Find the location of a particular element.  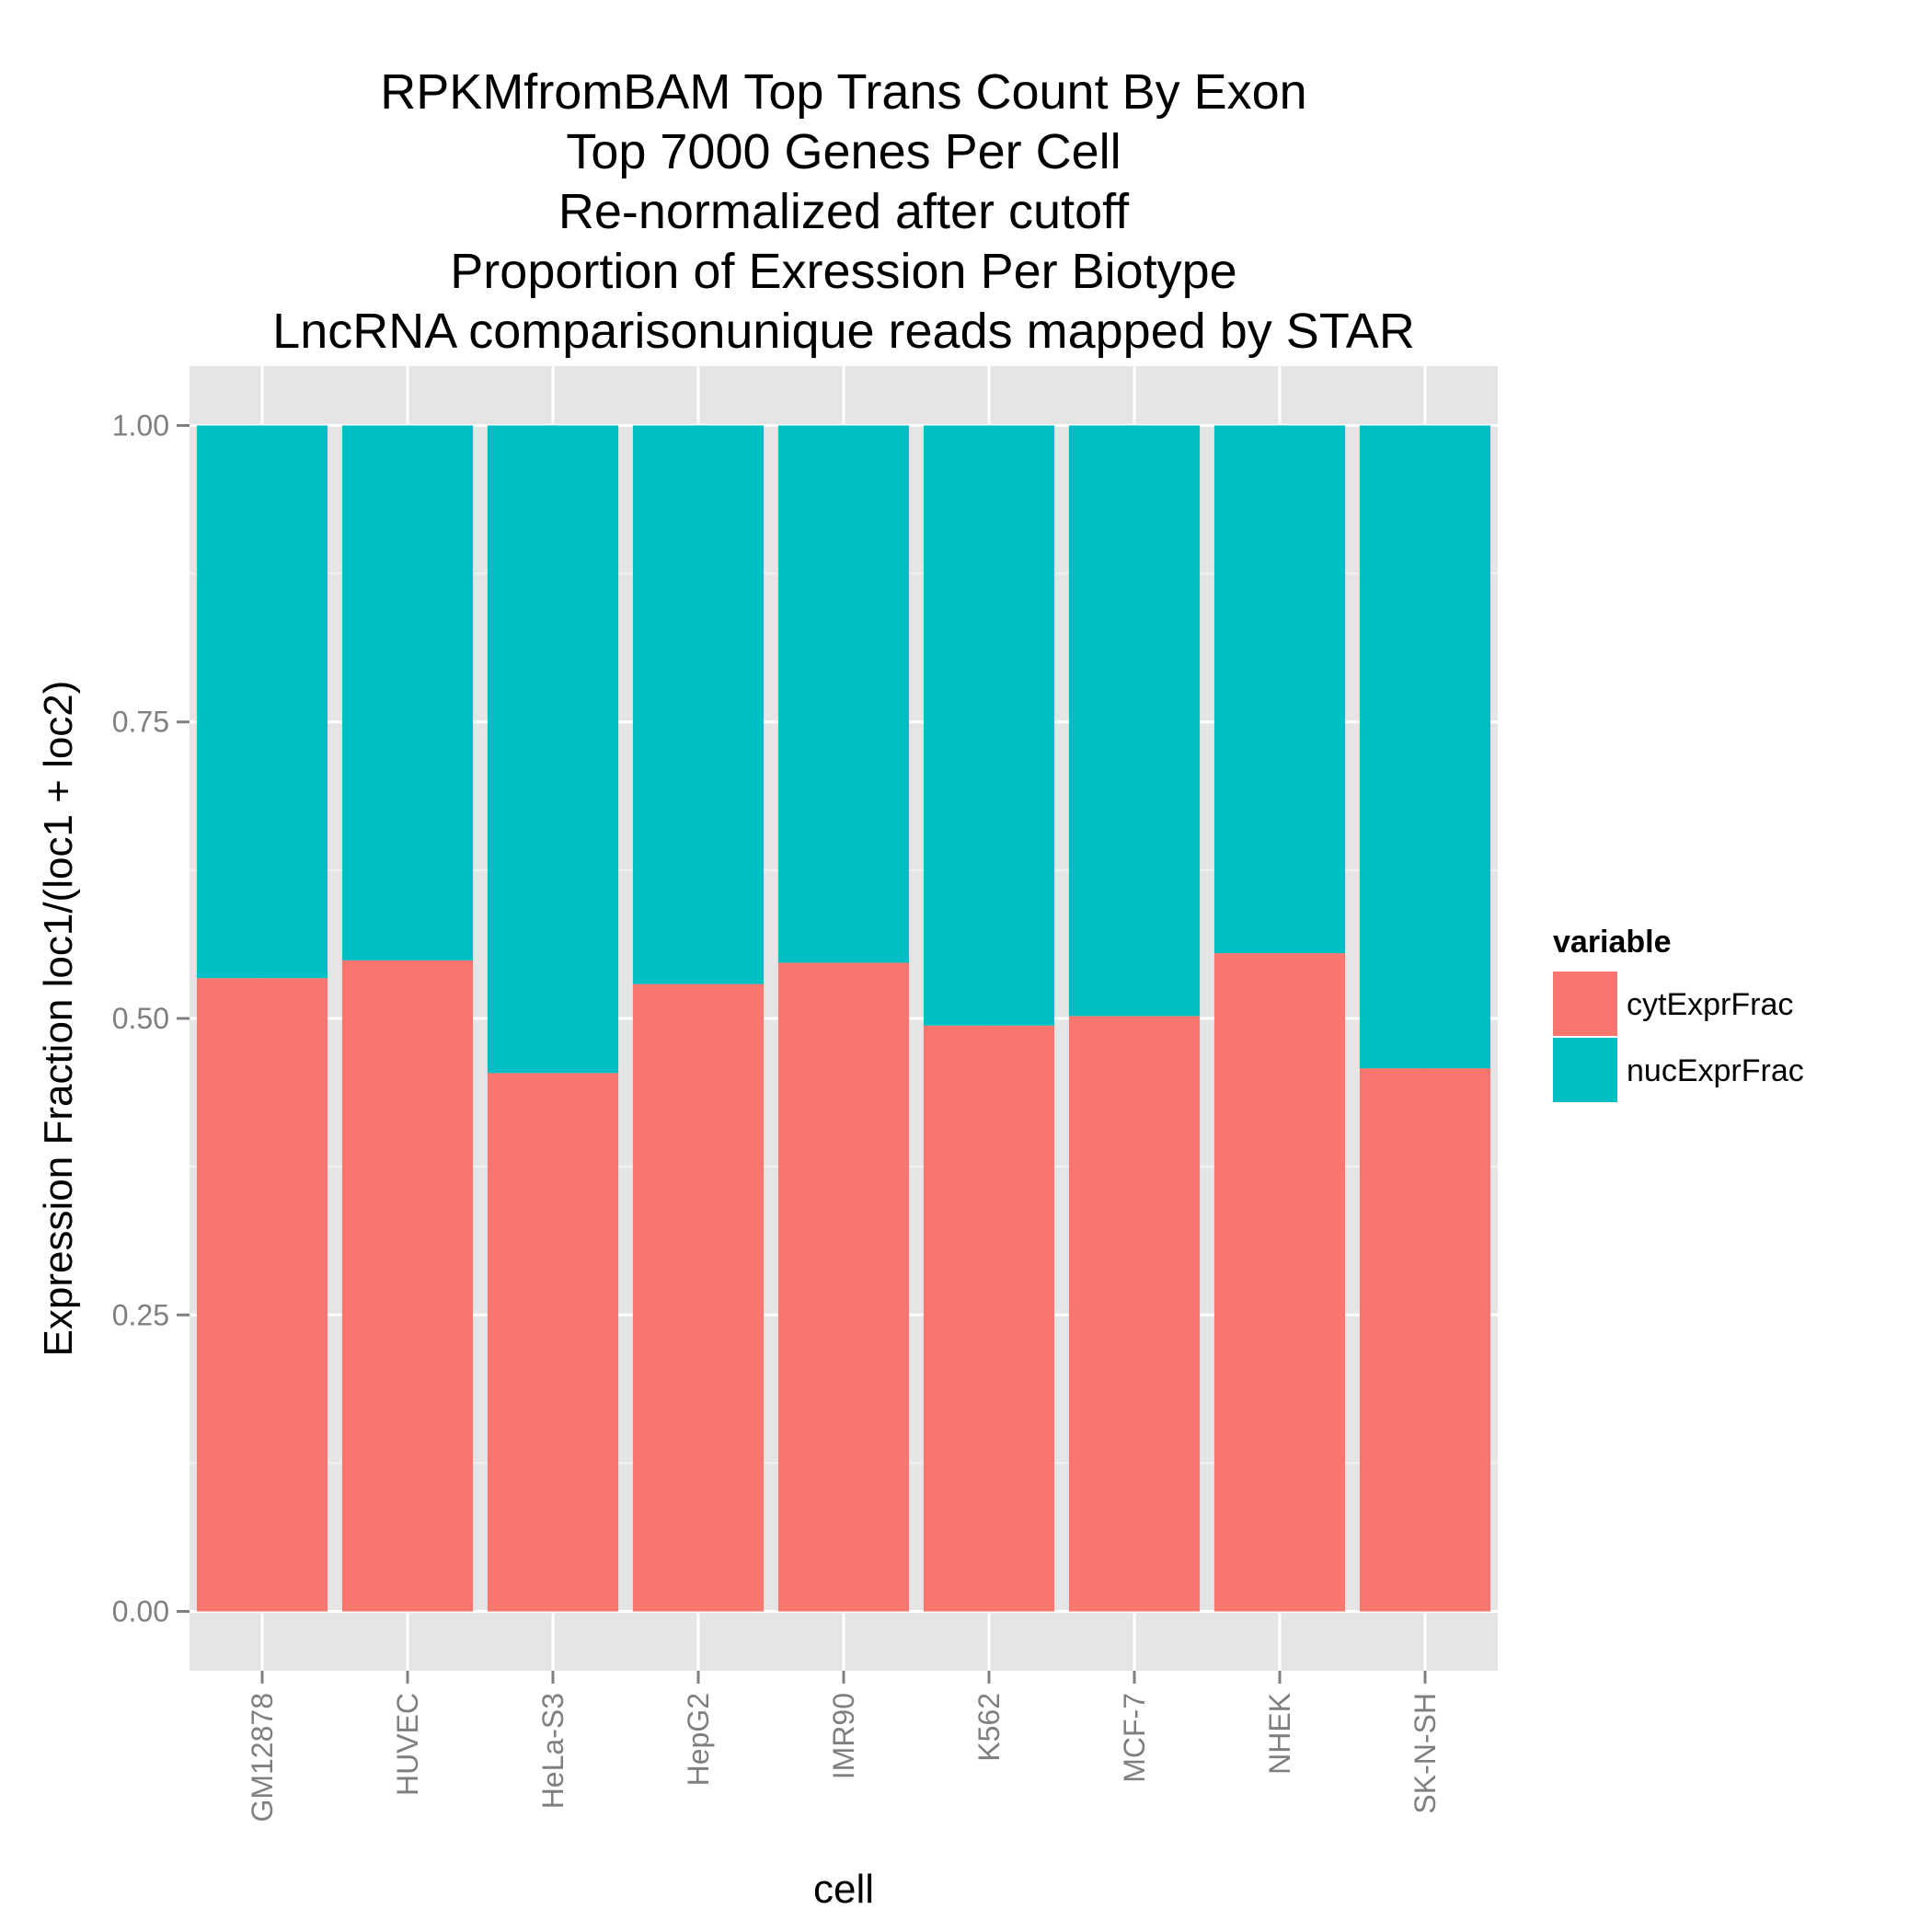

x-tick-label: GM12878 is located at coordinates (262, 1758).